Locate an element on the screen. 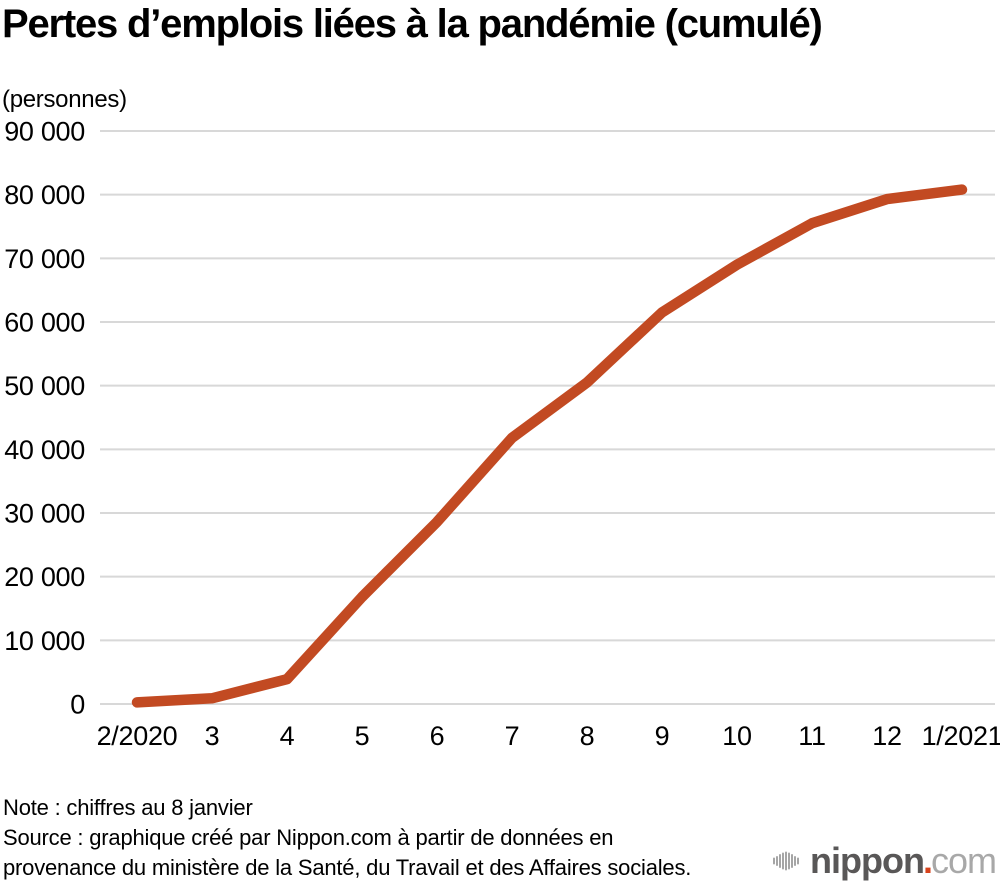 Image resolution: width=1000 pixels, height=886 pixels. logo-tld-text: com is located at coordinates (963, 860).